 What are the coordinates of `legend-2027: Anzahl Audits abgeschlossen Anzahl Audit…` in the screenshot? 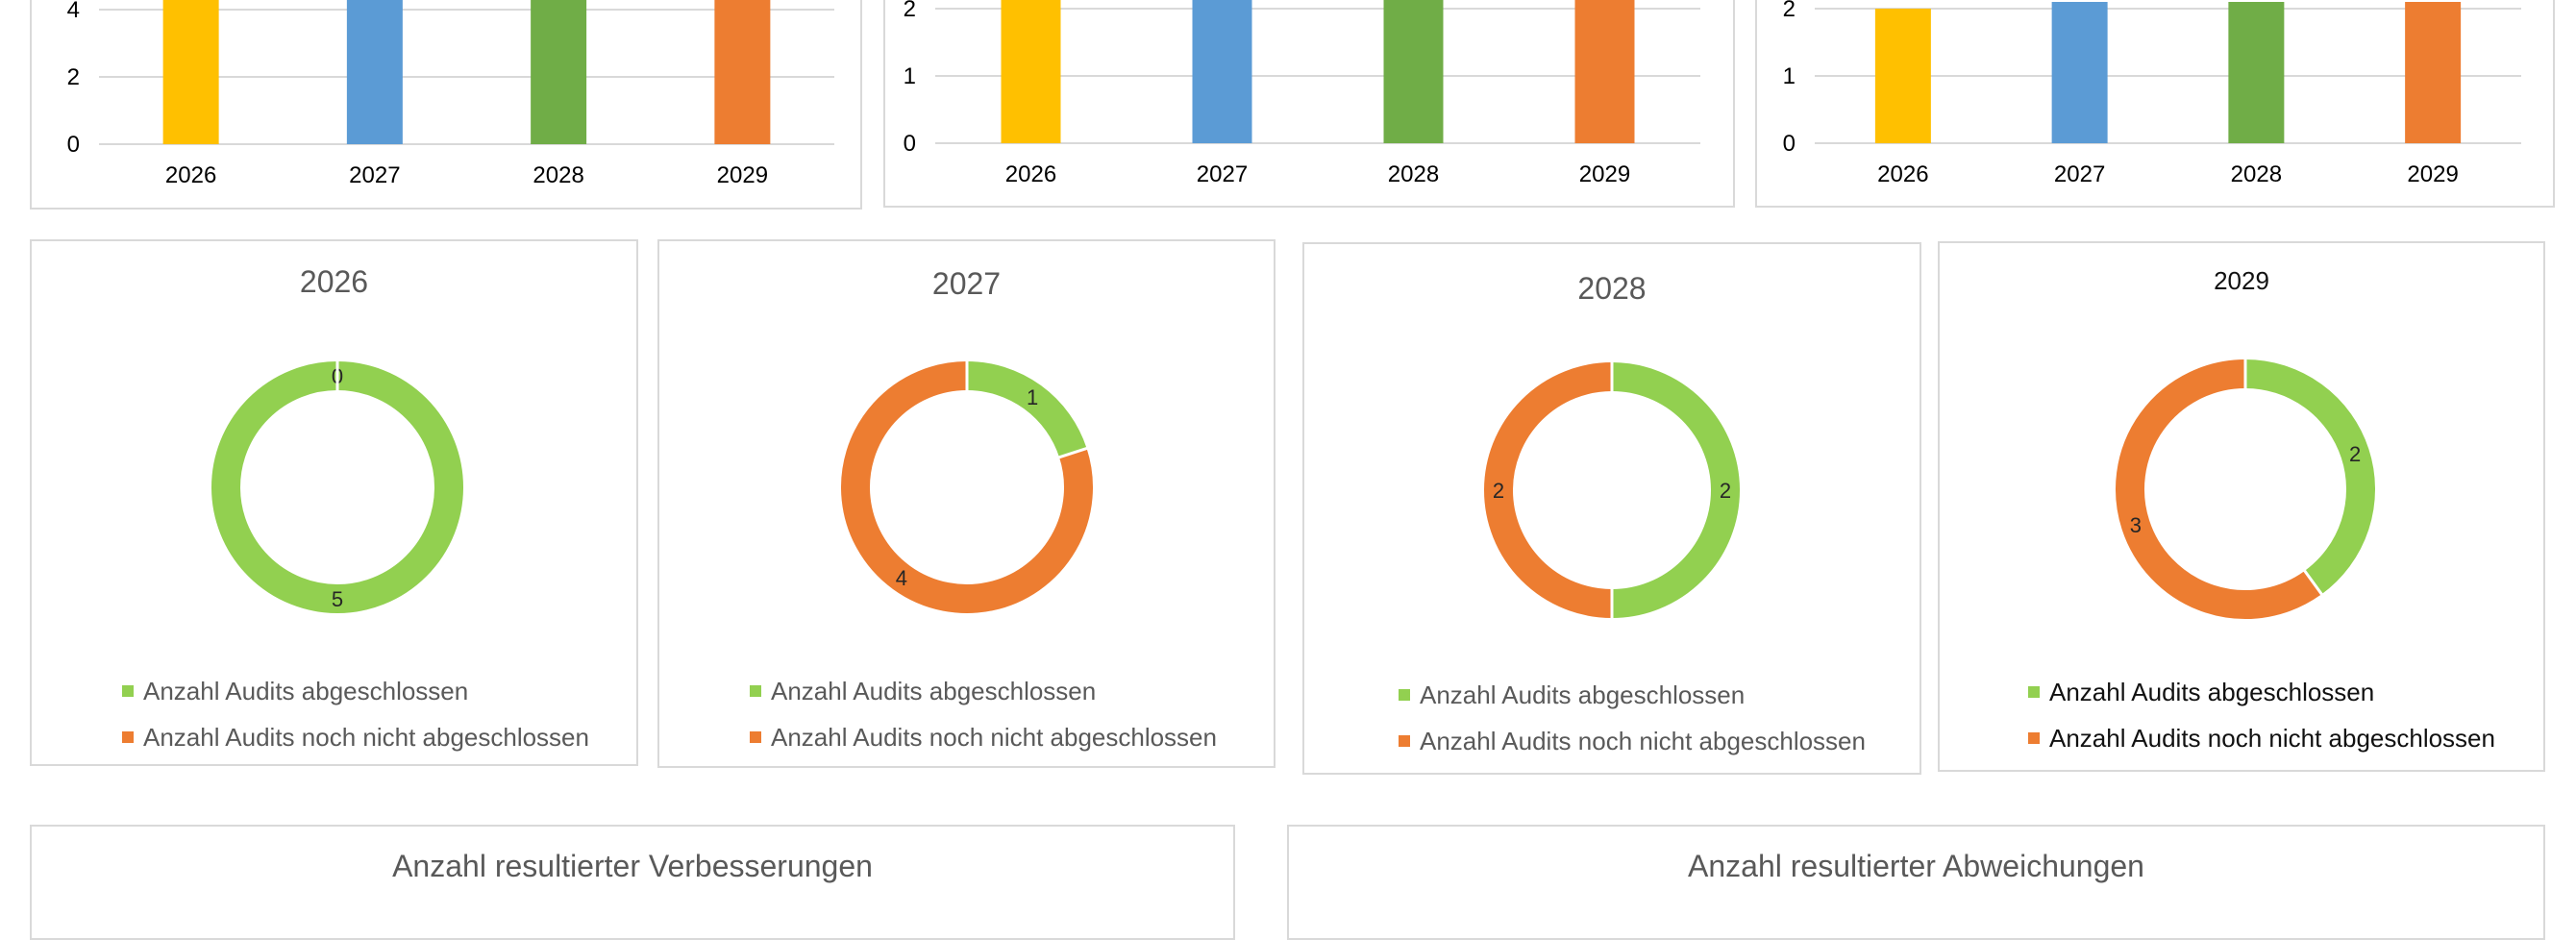 It's located at (984, 714).